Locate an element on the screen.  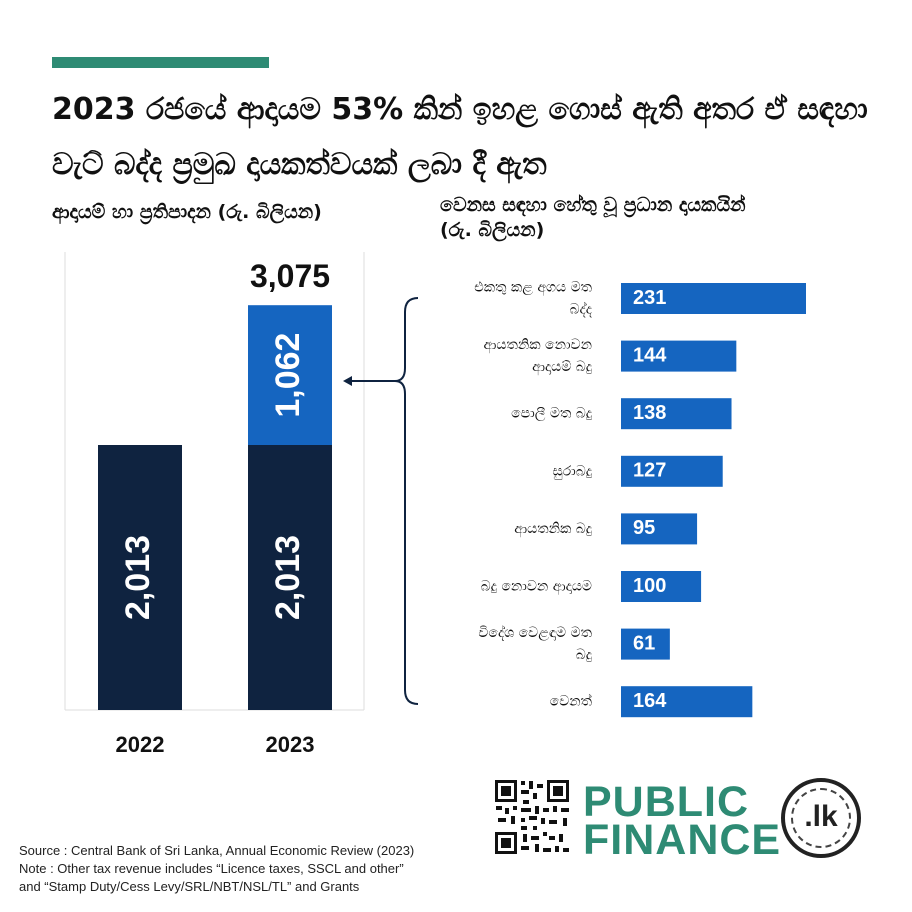
logo-line-1: PUBLIC is located at coordinates (666, 802).